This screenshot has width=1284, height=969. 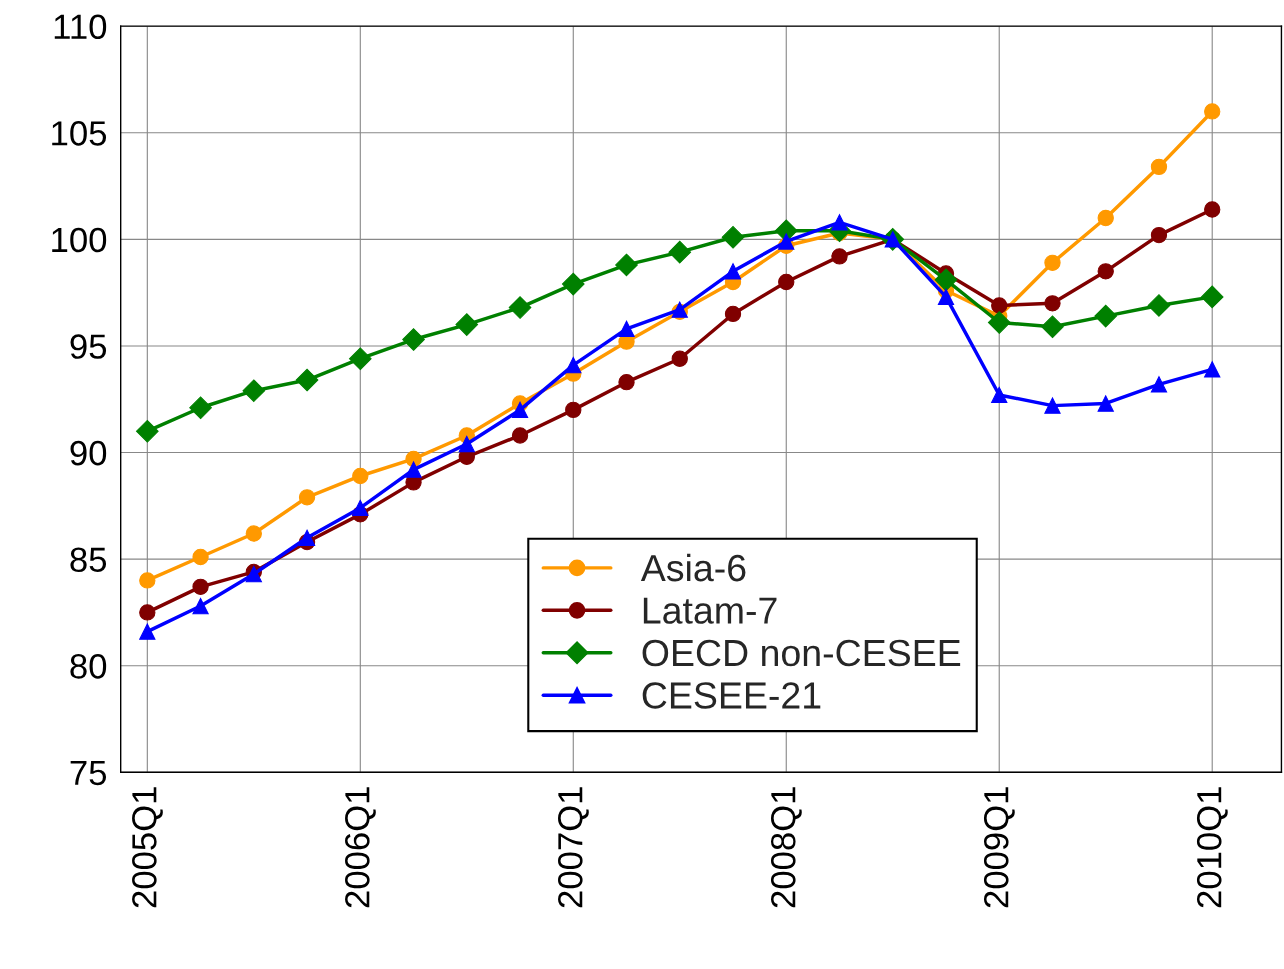 I want to click on legend-label: Asia-6, so click(x=693, y=567).